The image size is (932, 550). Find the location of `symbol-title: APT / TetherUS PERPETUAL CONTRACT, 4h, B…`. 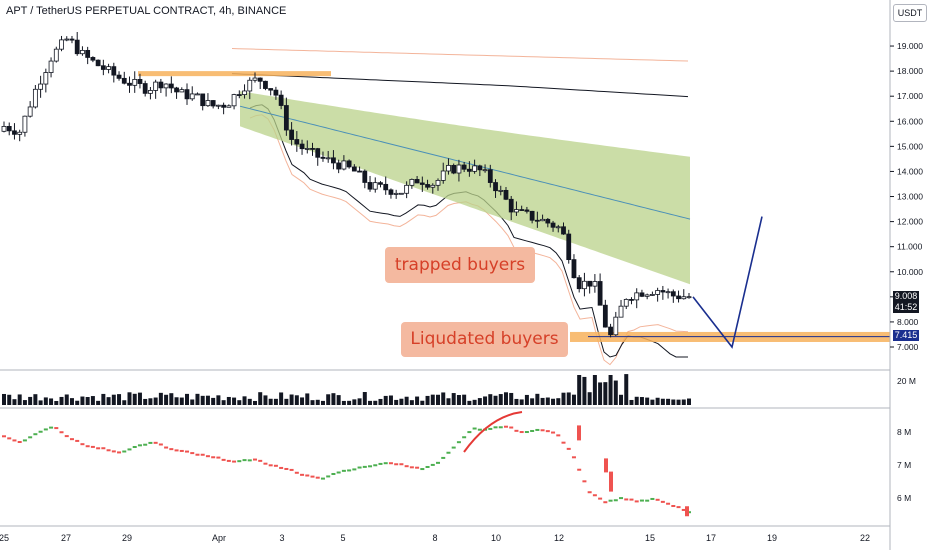

symbol-title: APT / TetherUS PERPETUAL CONTRACT, 4h, B… is located at coordinates (146, 11).